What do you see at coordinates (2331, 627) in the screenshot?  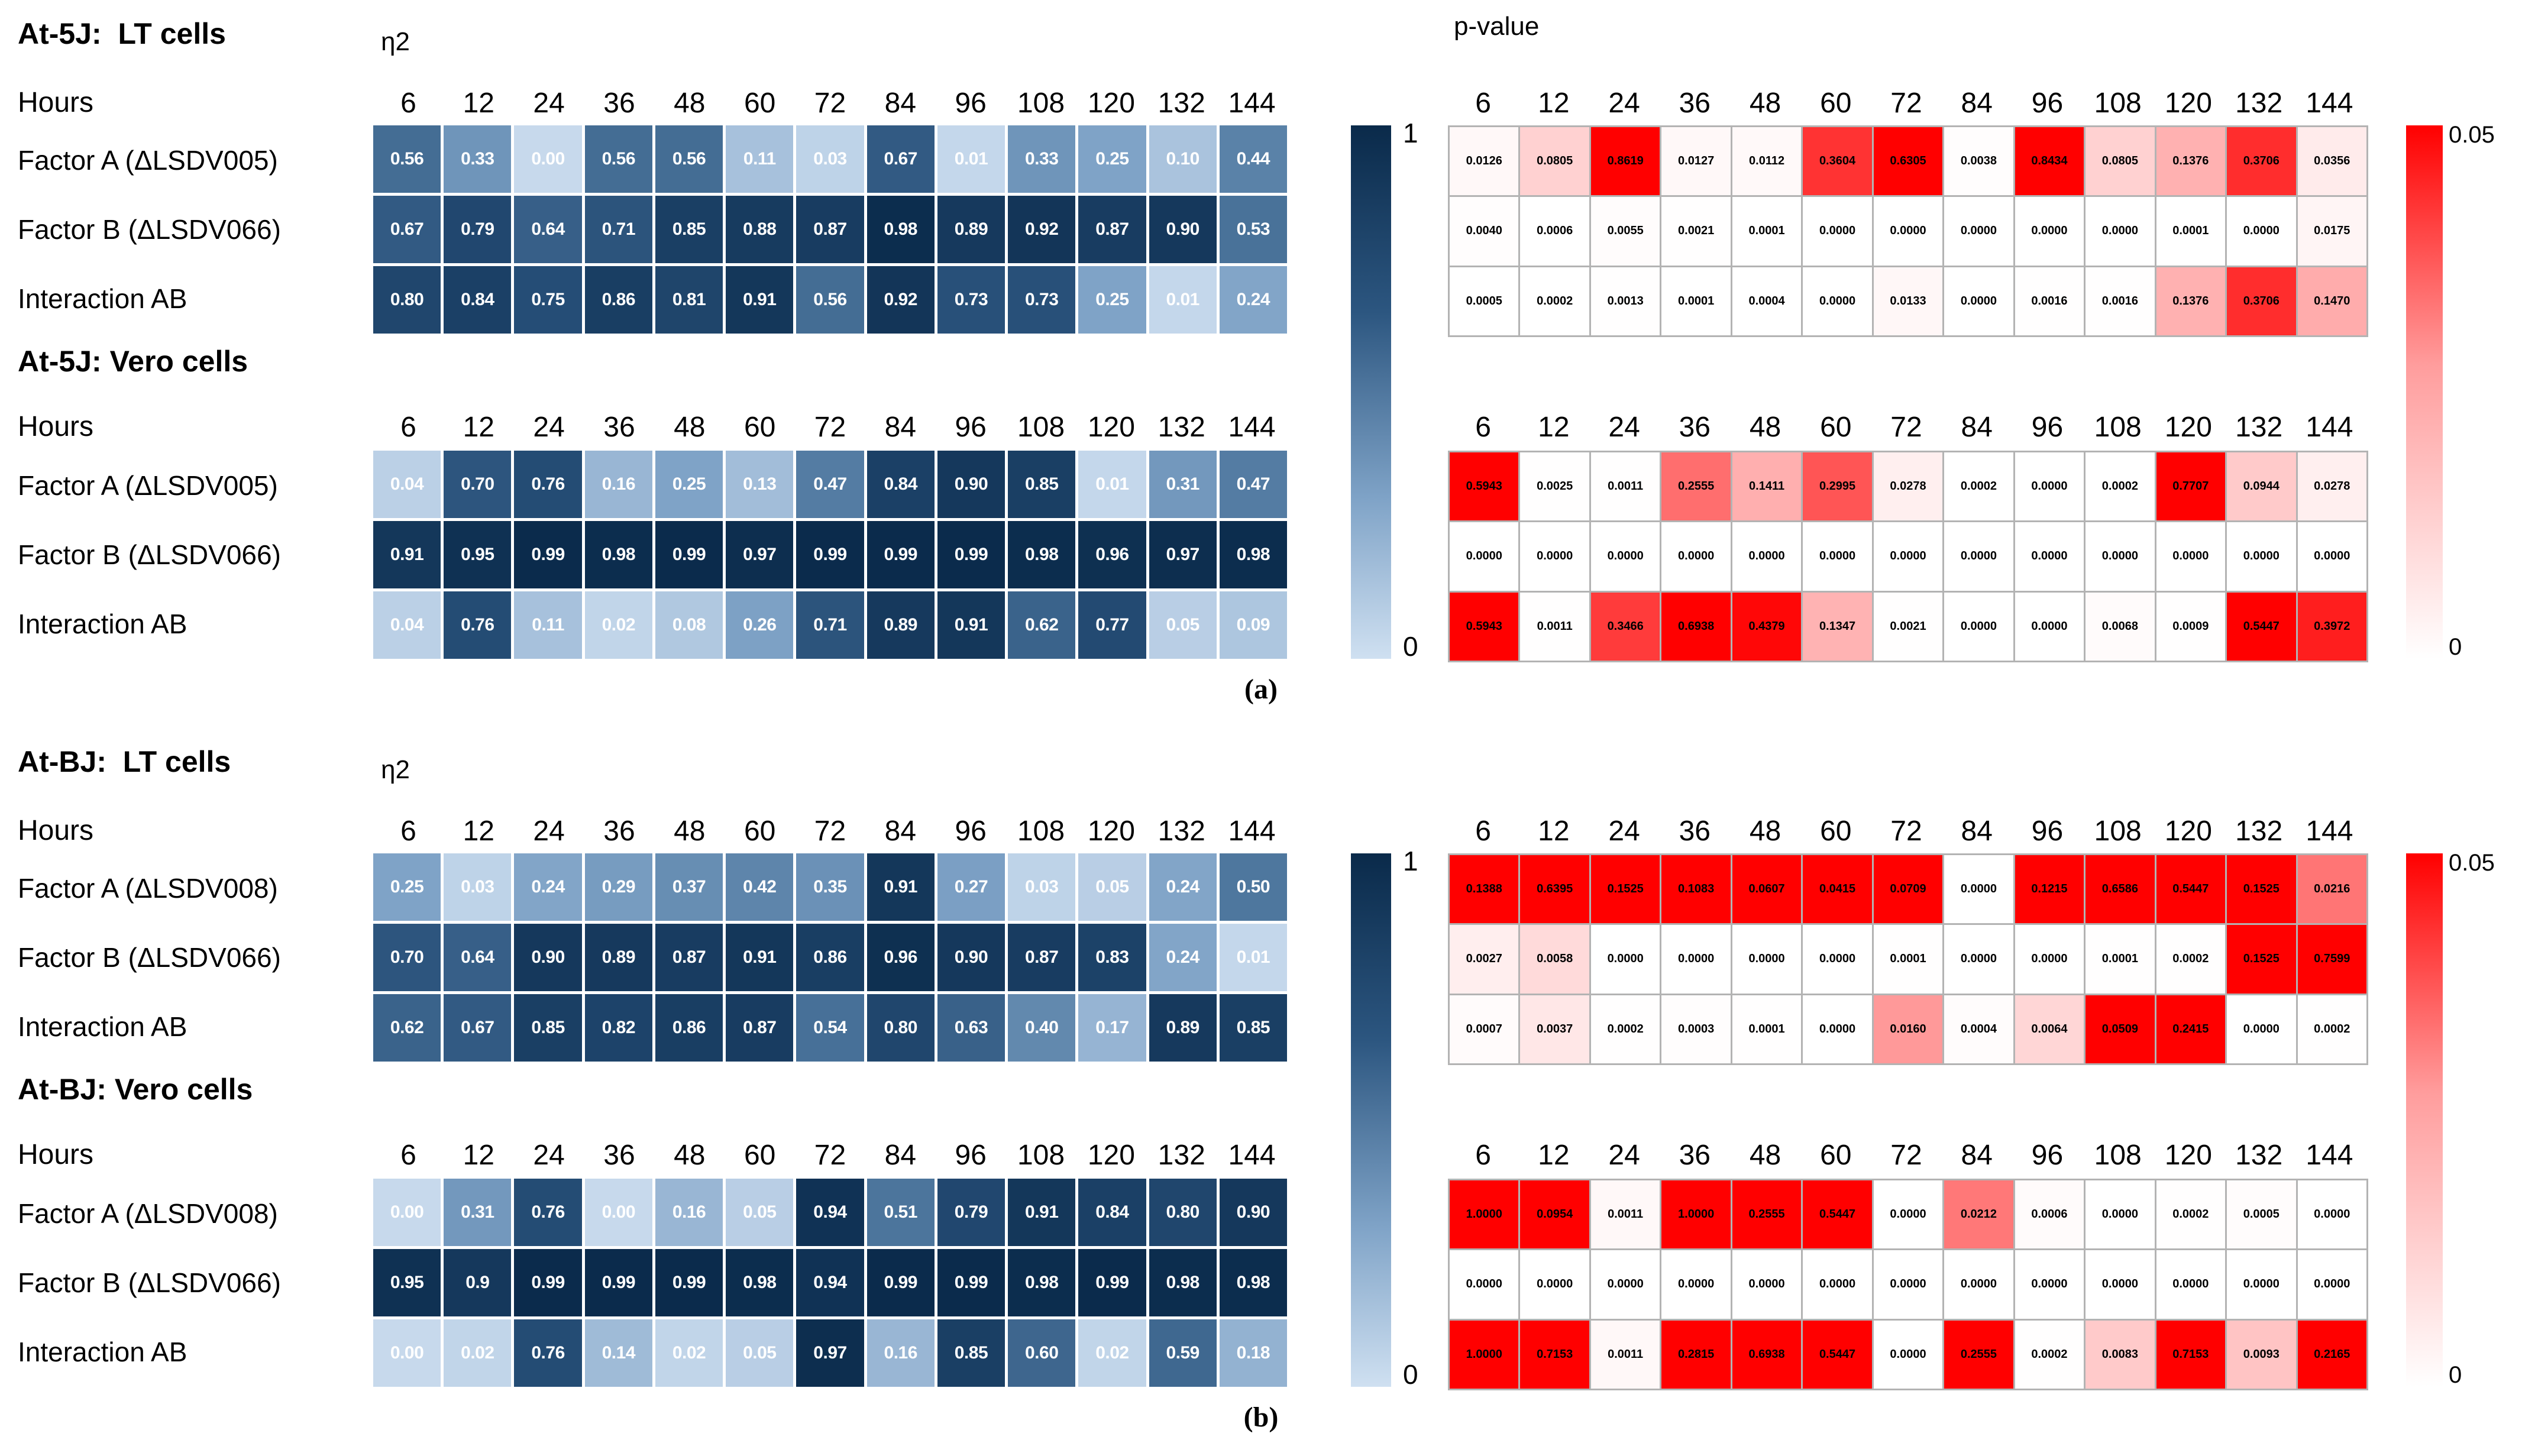 I see `pvalue-cell: 0.3972` at bounding box center [2331, 627].